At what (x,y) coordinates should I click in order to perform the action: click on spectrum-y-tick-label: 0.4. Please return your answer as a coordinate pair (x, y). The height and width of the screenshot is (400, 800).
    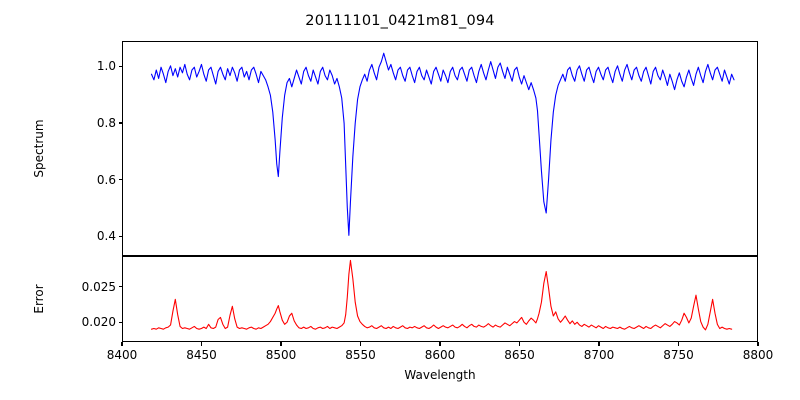
    Looking at the image, I should click on (106, 236).